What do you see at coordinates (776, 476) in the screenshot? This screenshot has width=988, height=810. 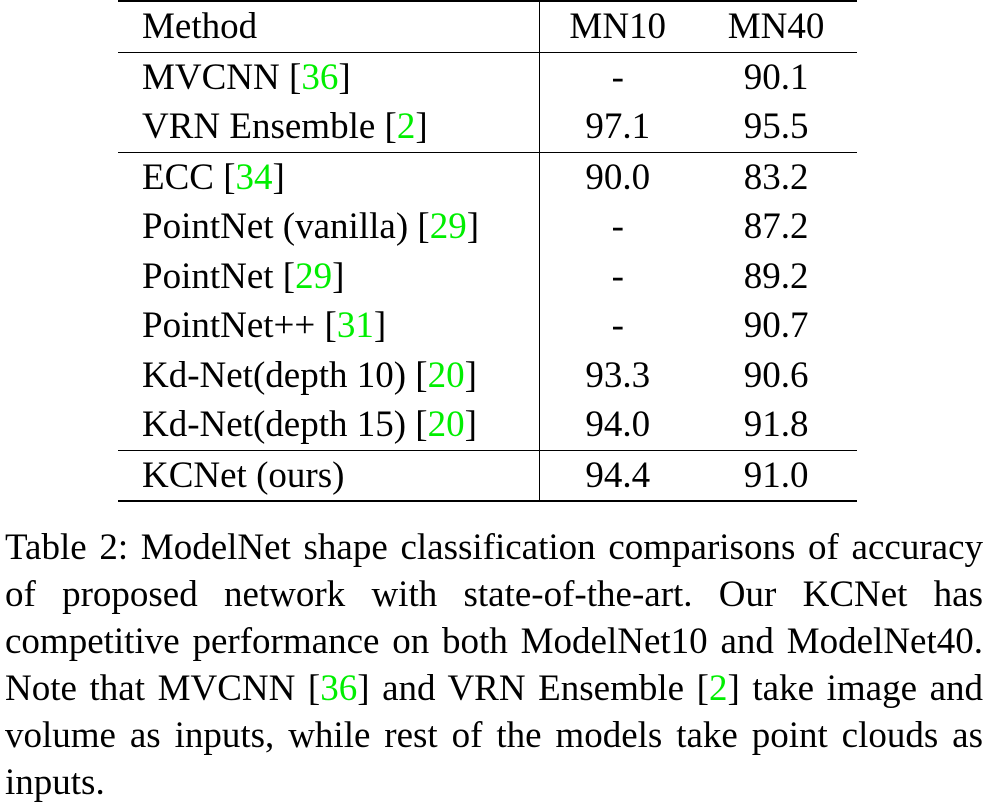 I see `mn40-value: 91.0` at bounding box center [776, 476].